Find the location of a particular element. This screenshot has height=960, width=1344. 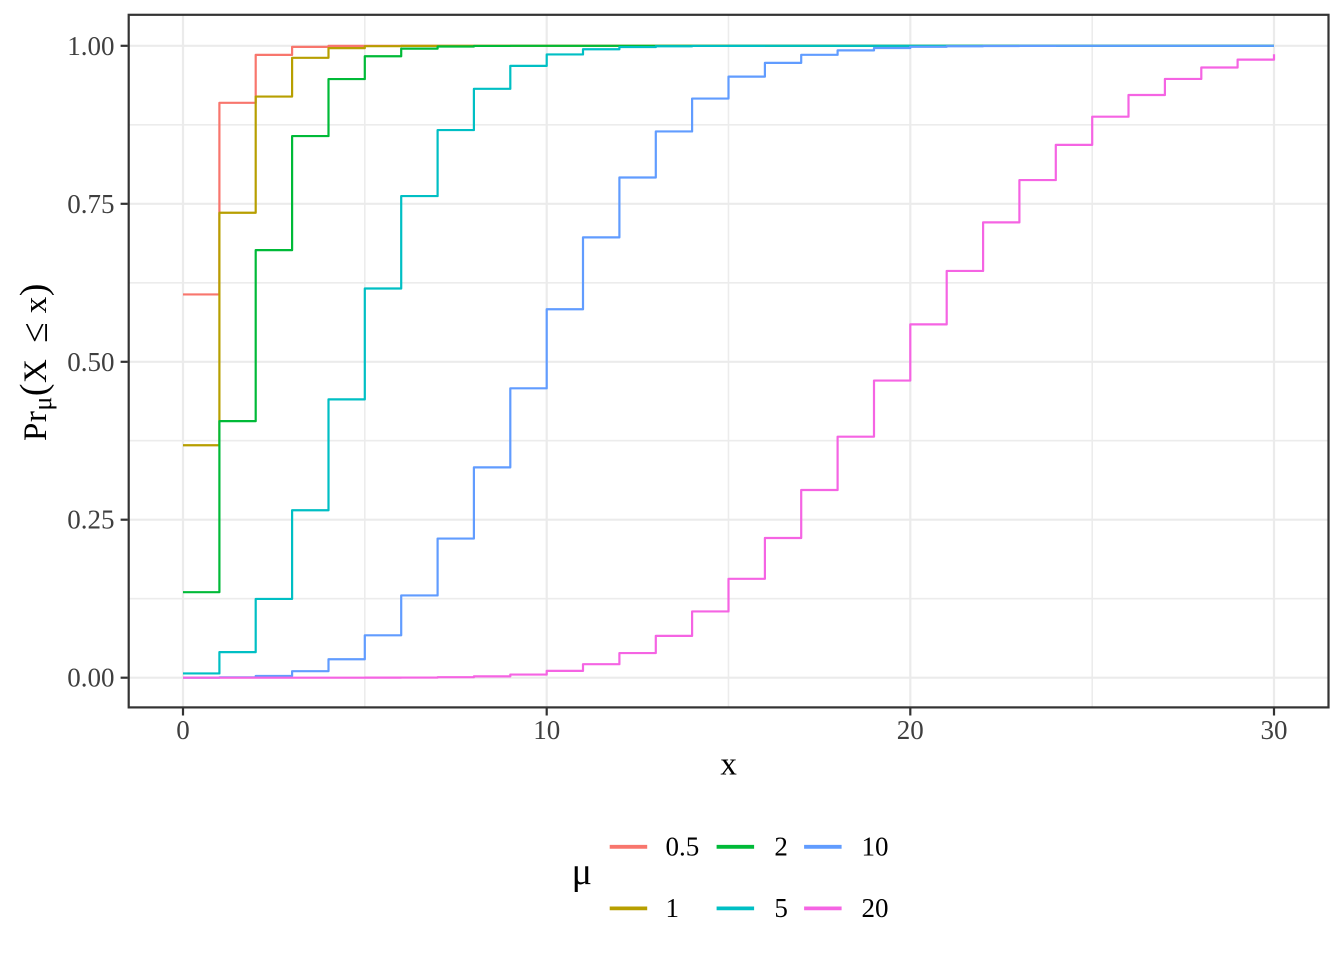

svg-text: 0.50 is located at coordinates (90, 362).